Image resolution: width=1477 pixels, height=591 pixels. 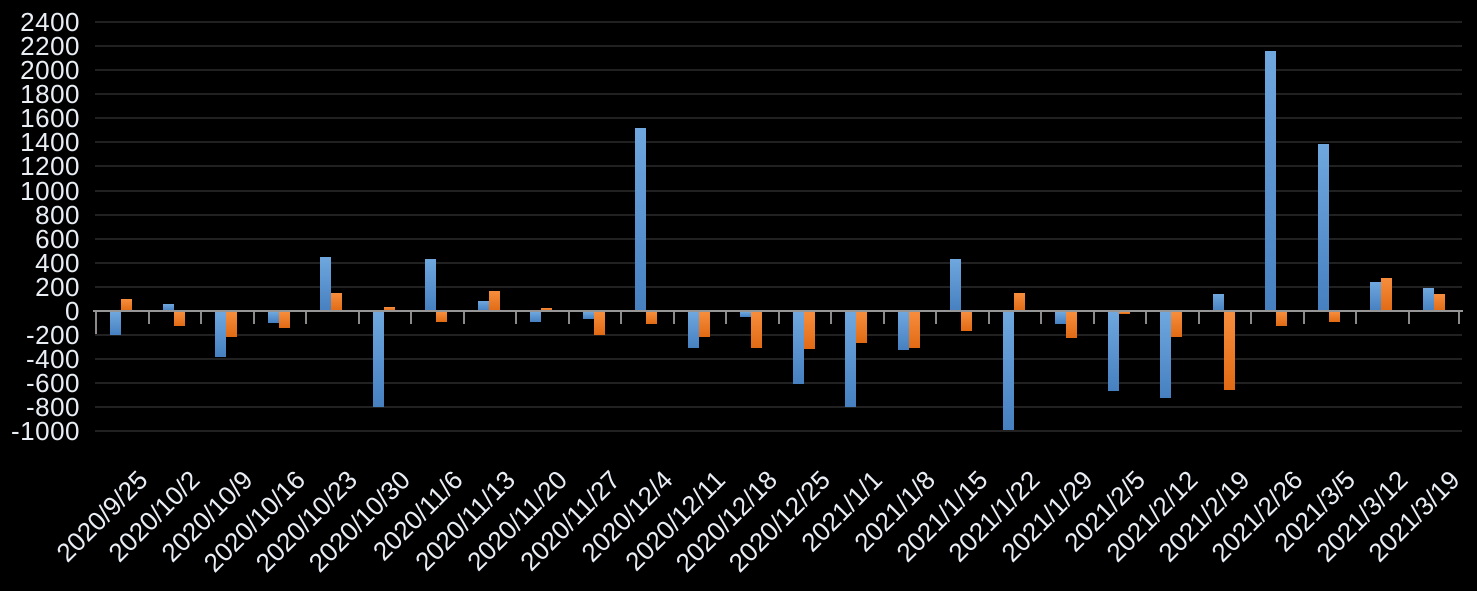 I want to click on bar-orange-2021/2/19, so click(x=1229, y=351).